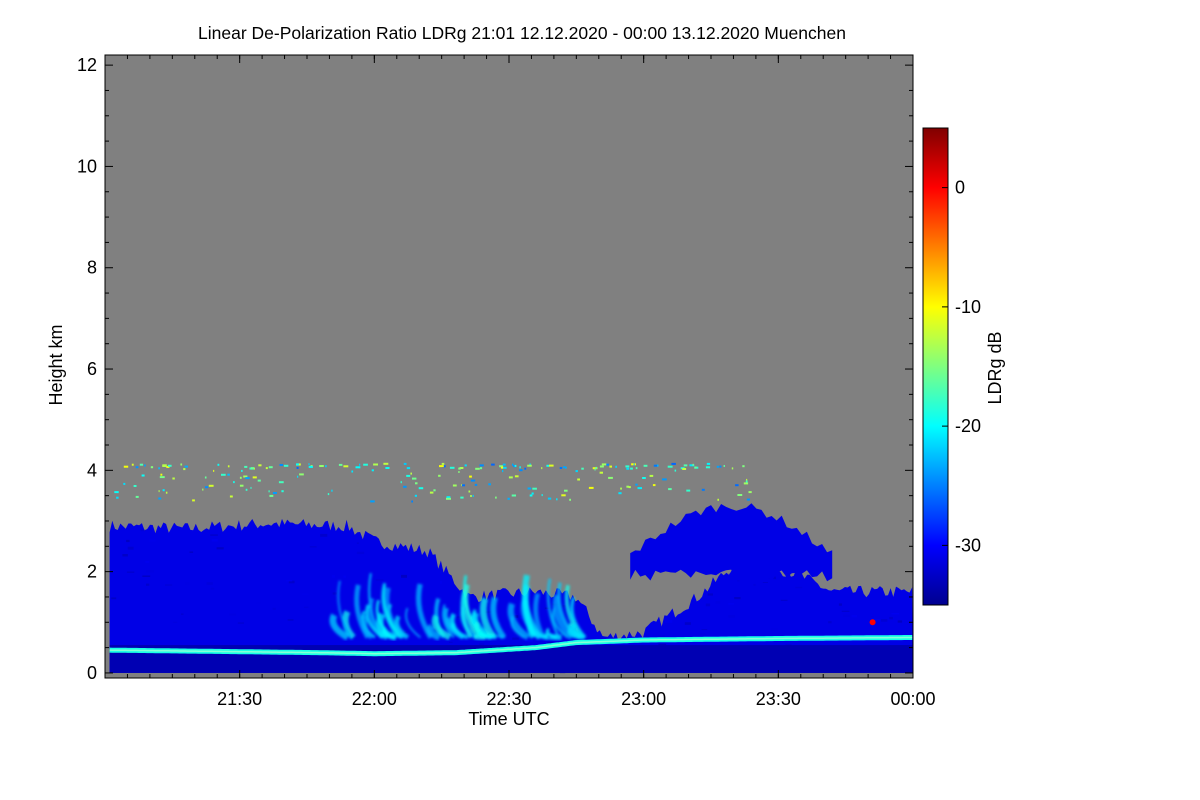  I want to click on colorbar-tick-label: -10, so click(968, 307).